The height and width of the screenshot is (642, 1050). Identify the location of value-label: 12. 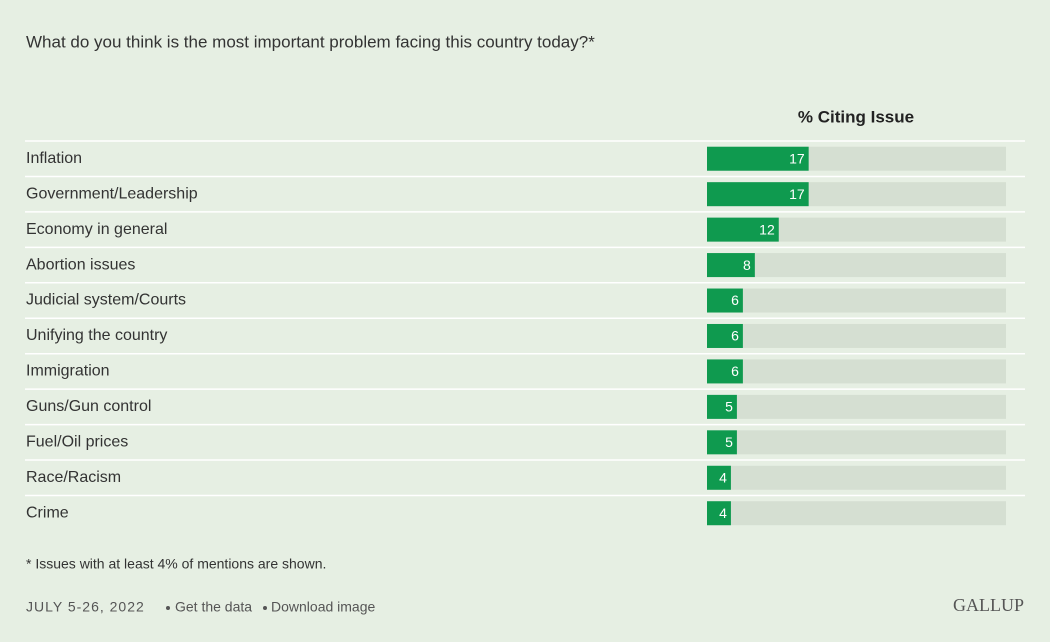
(767, 229).